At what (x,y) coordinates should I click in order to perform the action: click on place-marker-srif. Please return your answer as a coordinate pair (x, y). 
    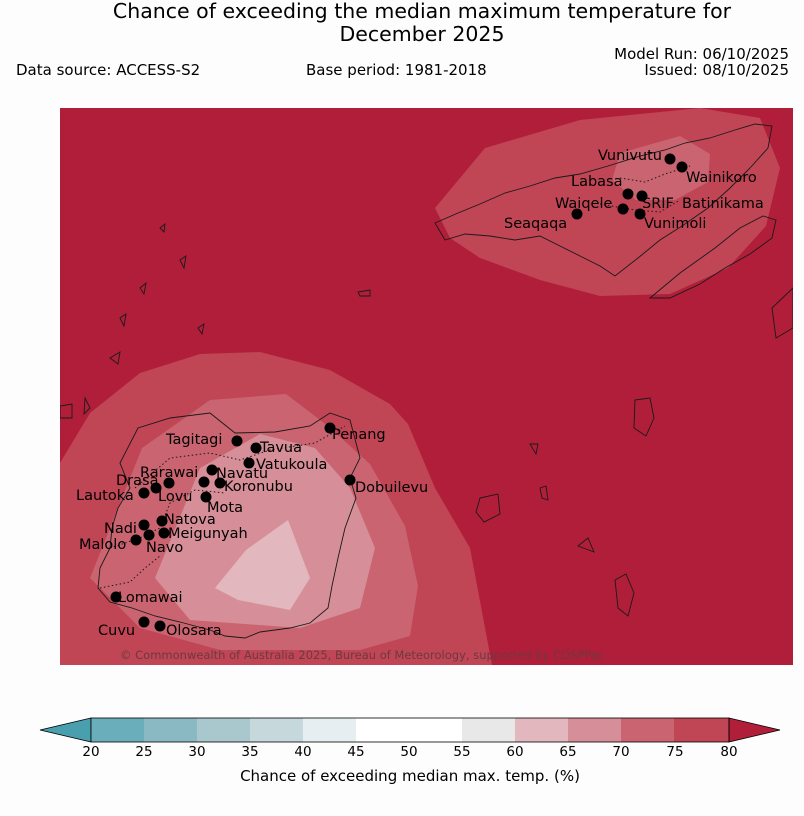
    Looking at the image, I should click on (642, 196).